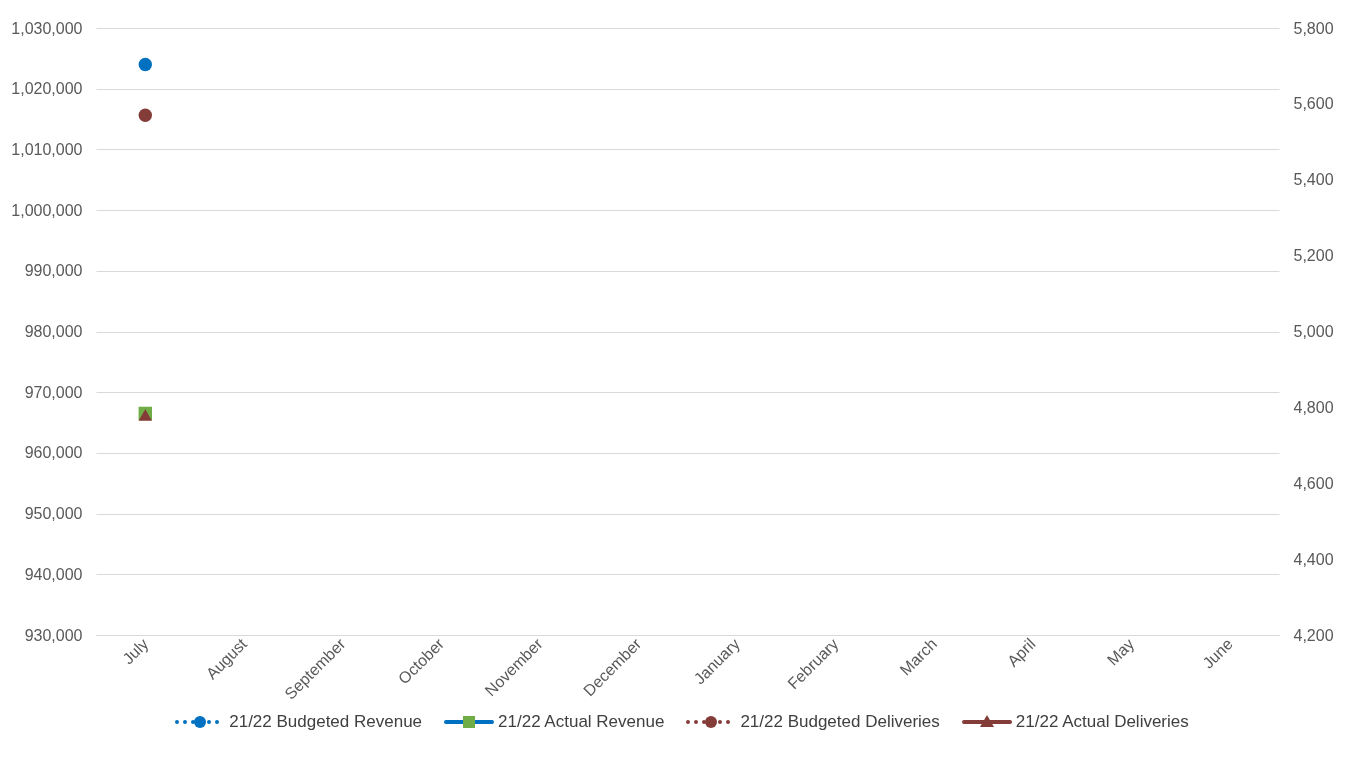 This screenshot has width=1364, height=772. Describe the element at coordinates (53, 271) in the screenshot. I see `y-tick-label: 990,000` at that location.